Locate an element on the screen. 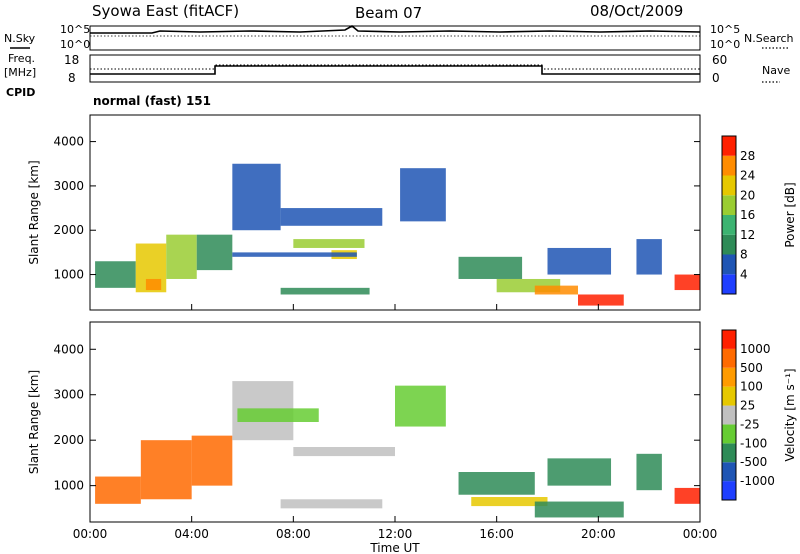  nsky-label: N.Sky is located at coordinates (20, 38).